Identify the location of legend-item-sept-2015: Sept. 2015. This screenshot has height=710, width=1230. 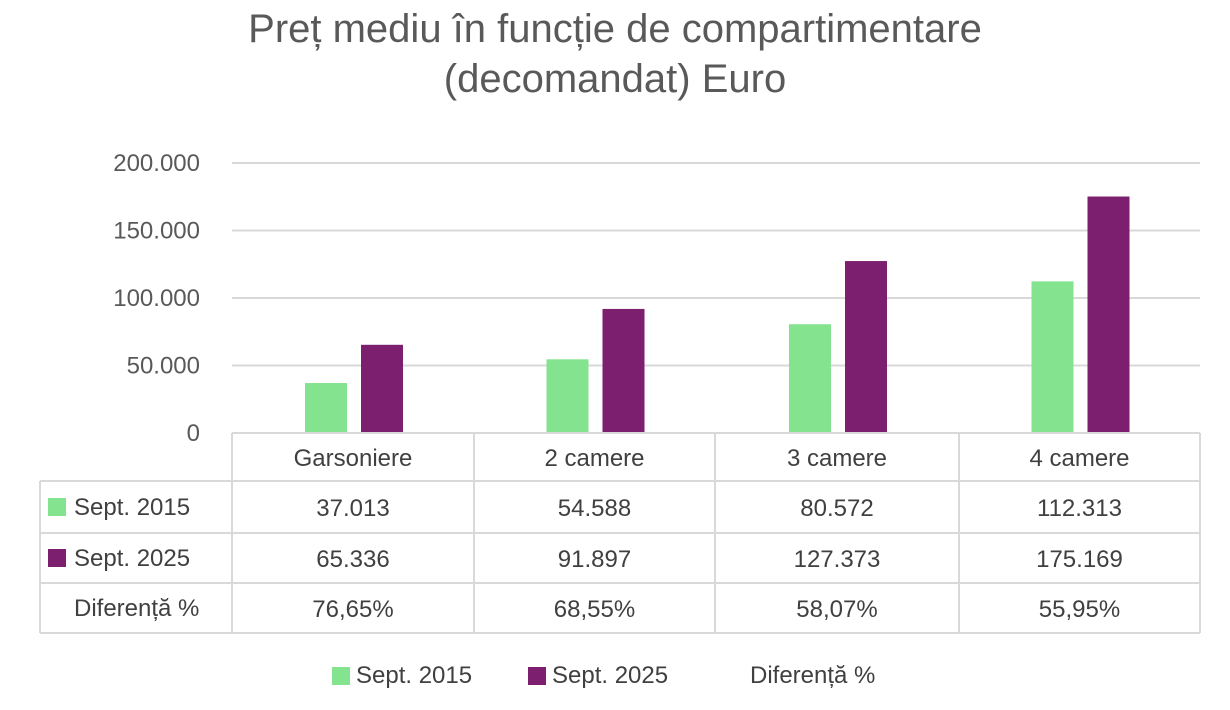
(402, 676).